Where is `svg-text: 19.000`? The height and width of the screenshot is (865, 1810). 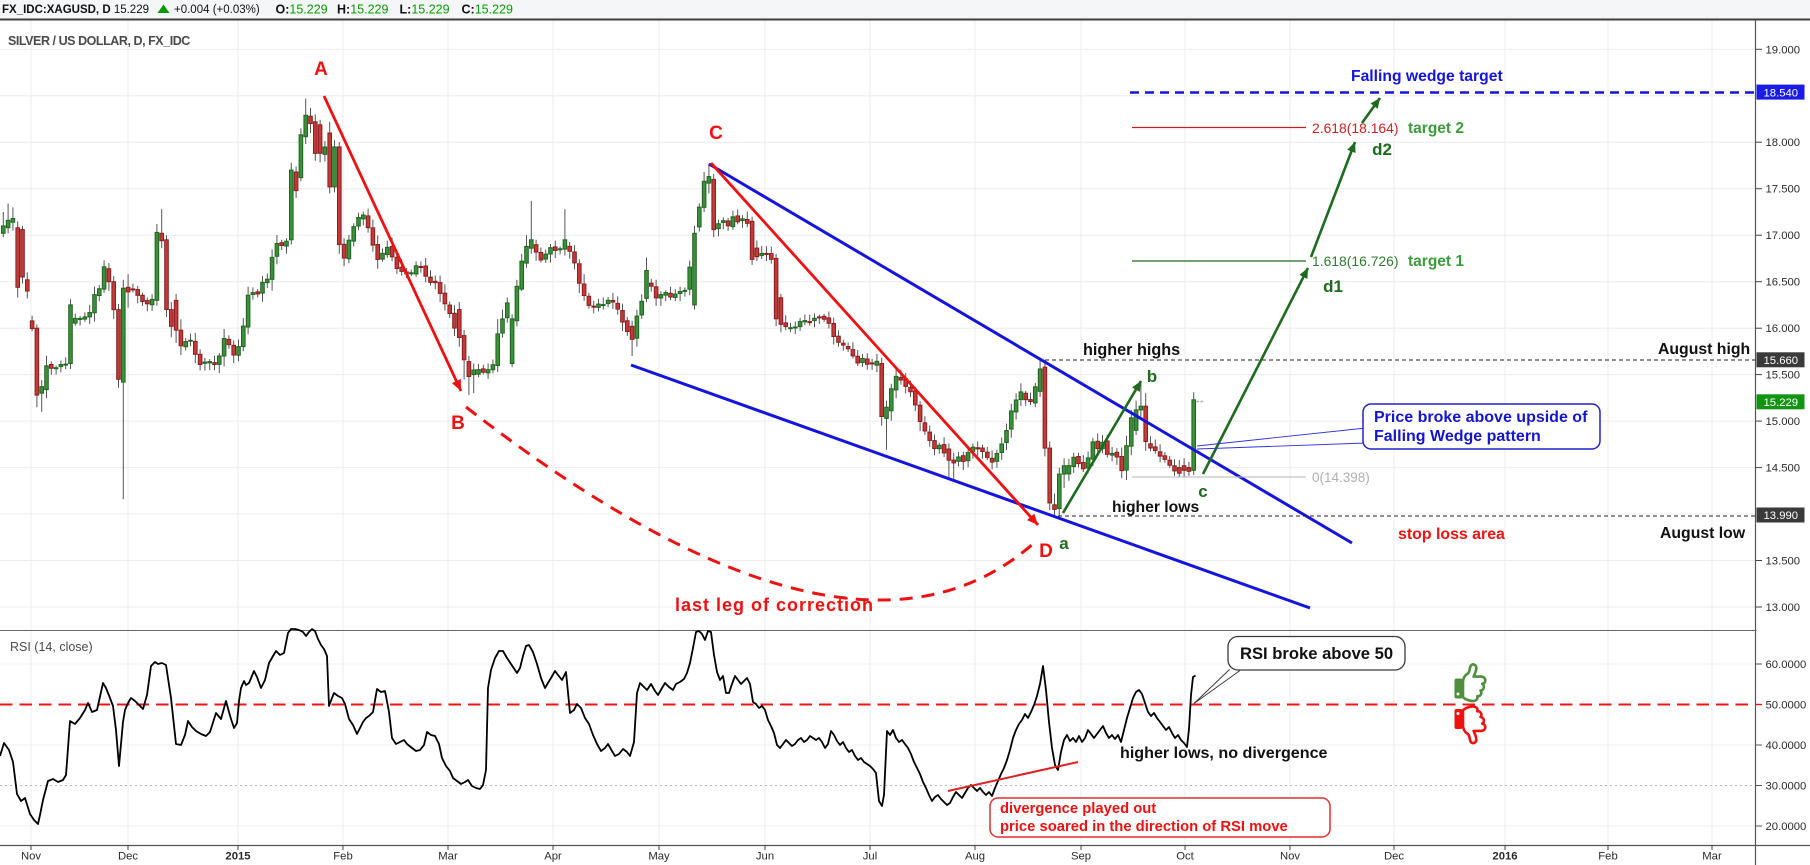 svg-text: 19.000 is located at coordinates (1783, 50).